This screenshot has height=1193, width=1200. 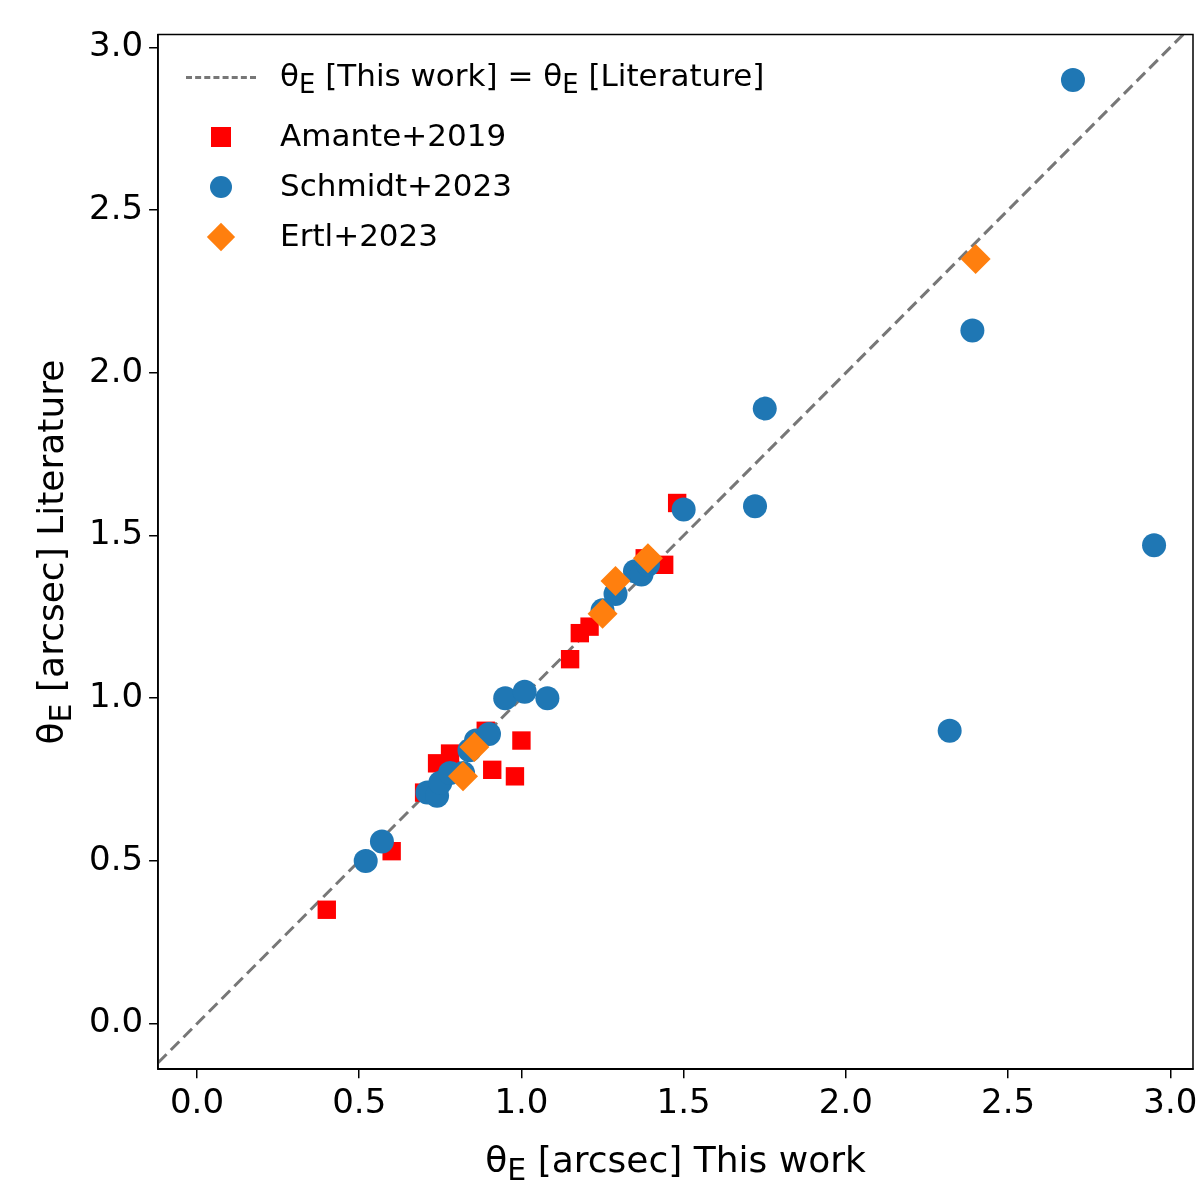 What do you see at coordinates (393, 134) in the screenshot?
I see `legend-label: Amante+2019` at bounding box center [393, 134].